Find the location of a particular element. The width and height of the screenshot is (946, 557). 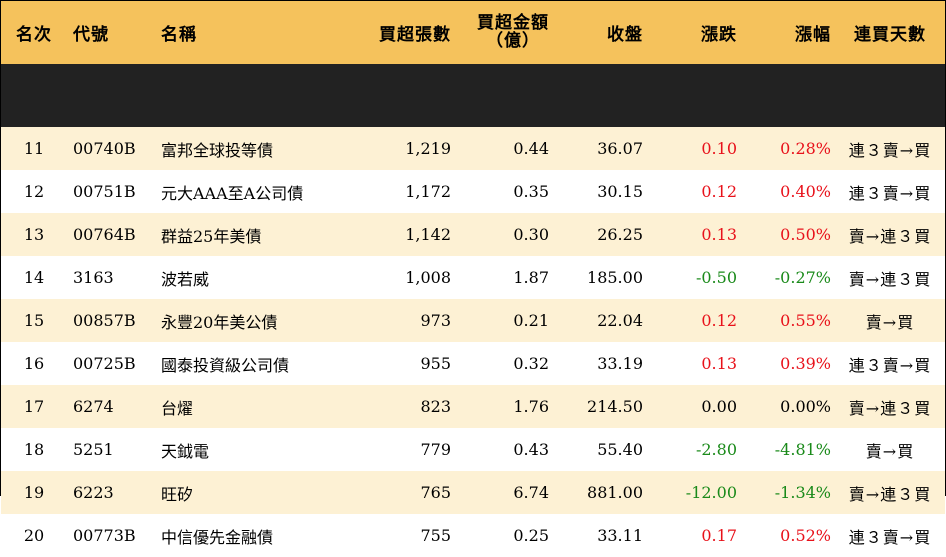

cell-change: -12.00 is located at coordinates (711, 492).